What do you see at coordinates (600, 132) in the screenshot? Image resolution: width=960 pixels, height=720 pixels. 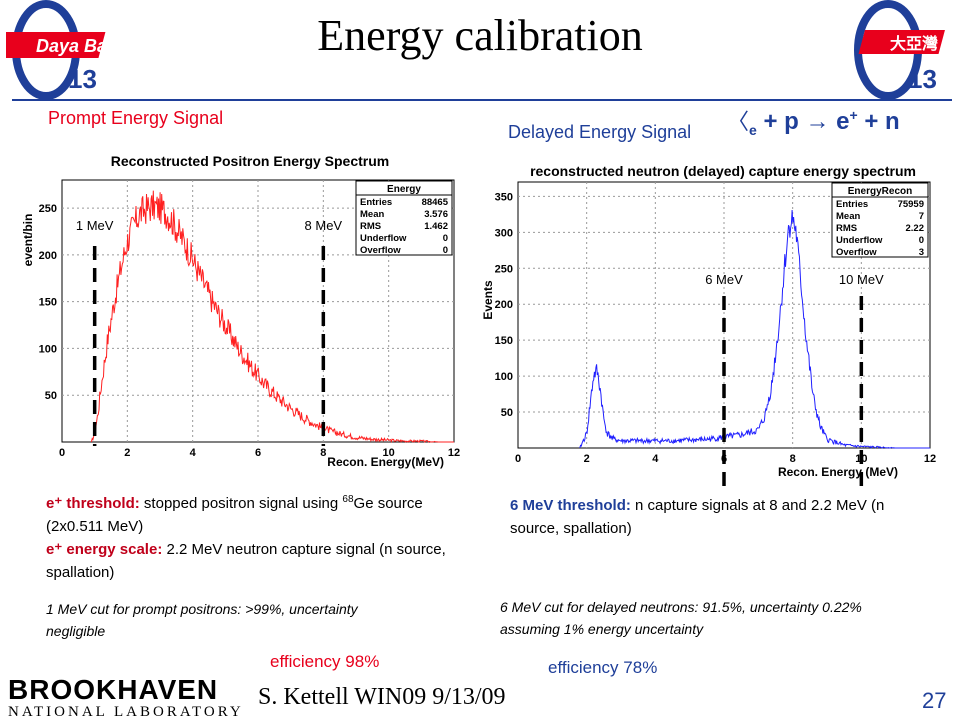 I see `delayed-label: Delayed Energy Signal` at bounding box center [600, 132].